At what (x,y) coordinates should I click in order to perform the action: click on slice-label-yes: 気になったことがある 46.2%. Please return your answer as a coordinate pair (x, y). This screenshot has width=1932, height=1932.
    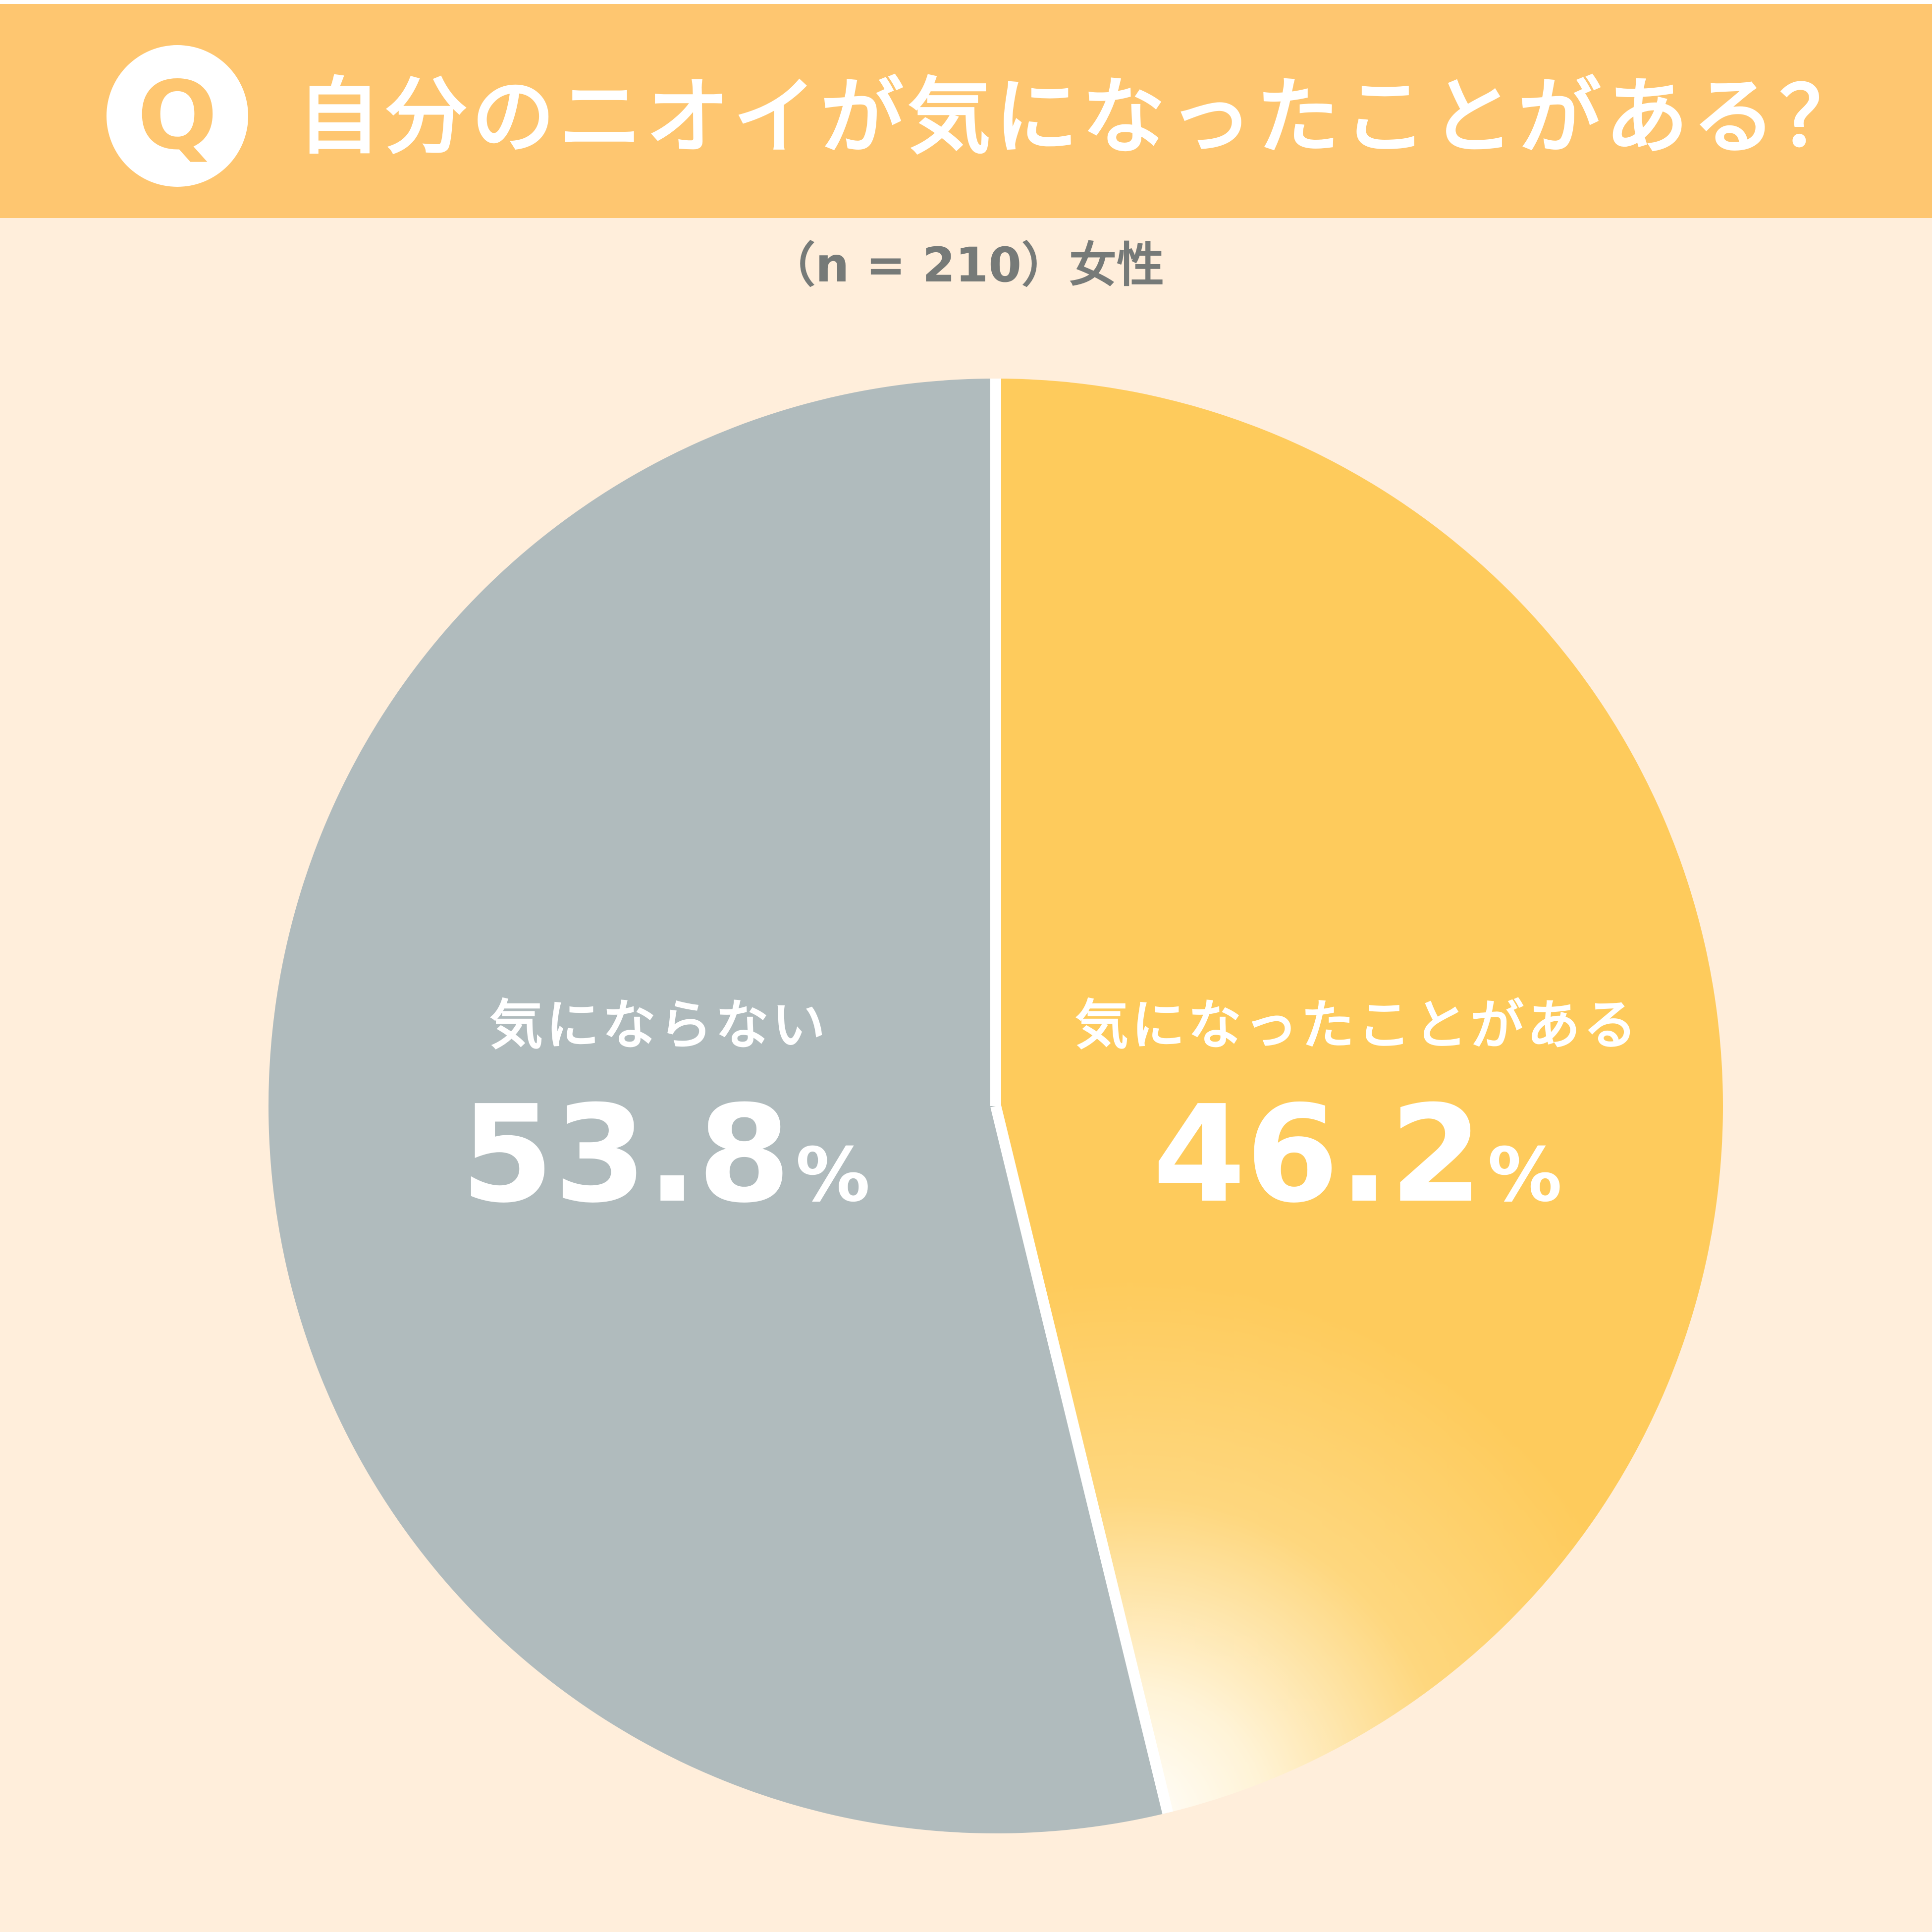
    Looking at the image, I should click on (1357, 1120).